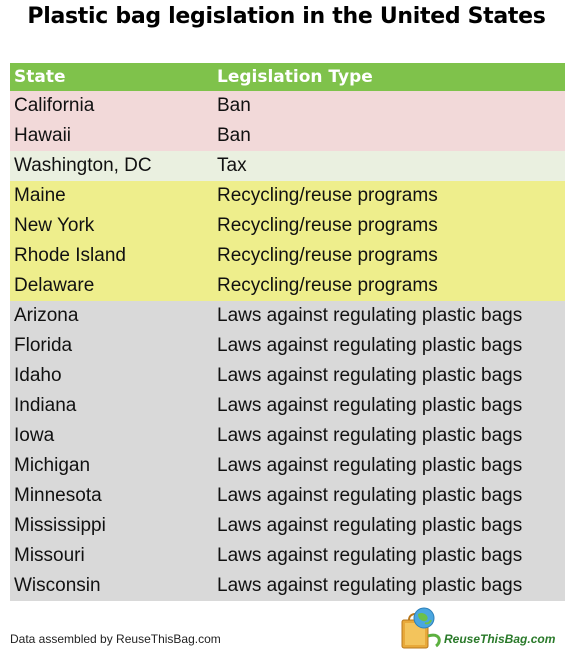  I want to click on table-header-row: State Legislation Type, so click(287, 77).